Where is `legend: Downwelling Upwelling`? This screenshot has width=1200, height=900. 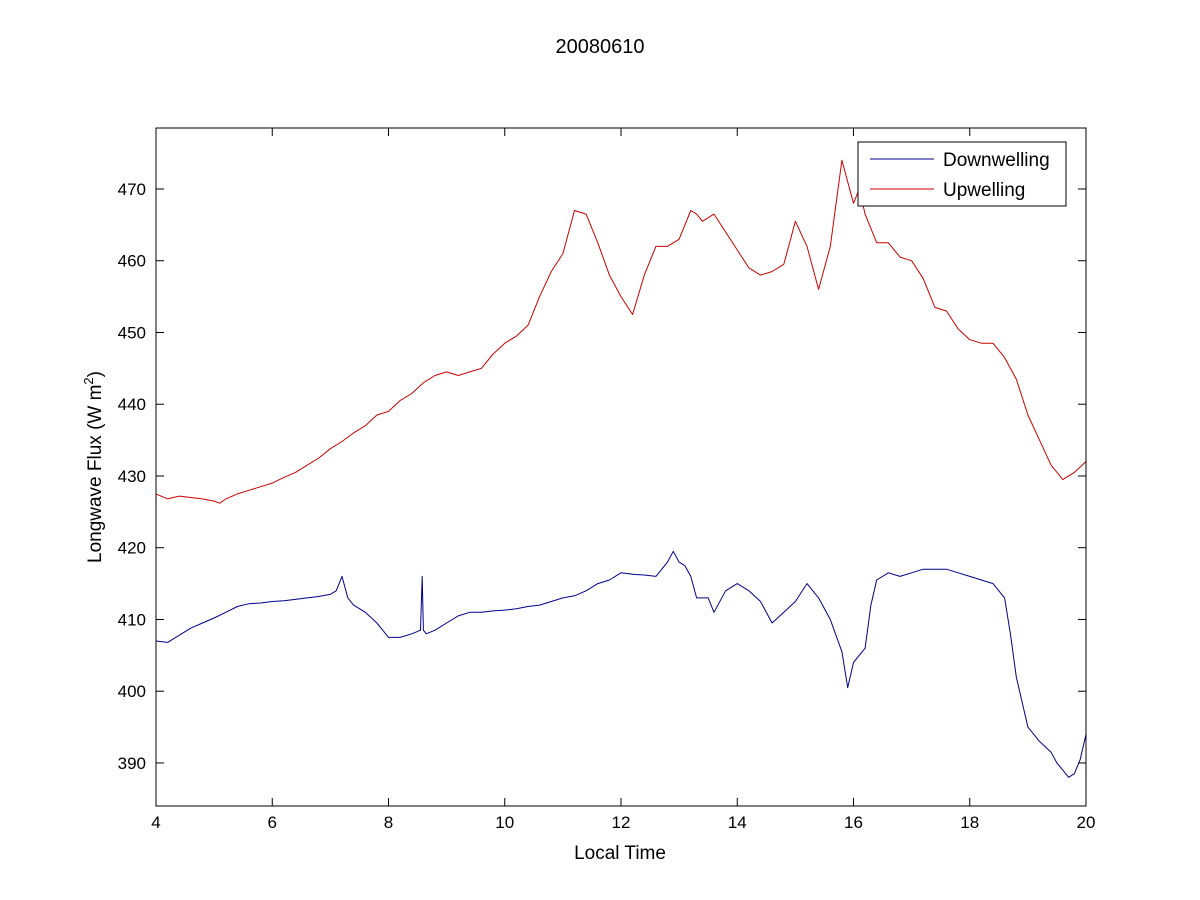
legend: Downwelling Upwelling is located at coordinates (962, 174).